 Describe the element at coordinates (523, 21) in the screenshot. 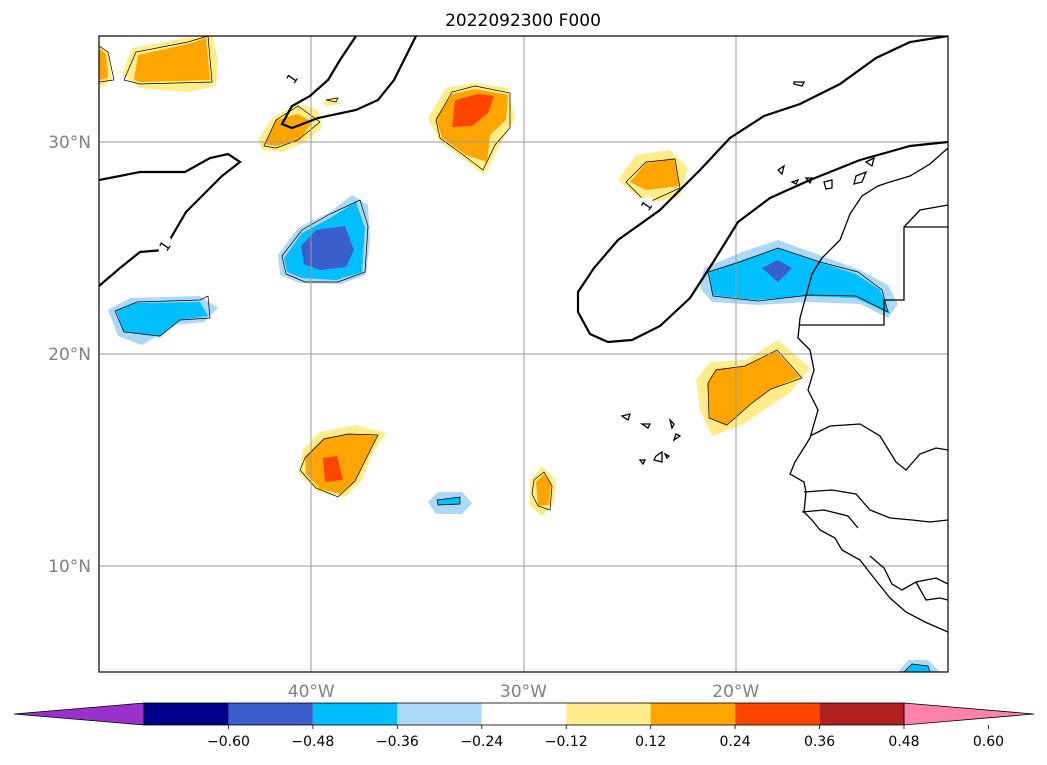

I see `map-title: 2022092300 F000` at that location.